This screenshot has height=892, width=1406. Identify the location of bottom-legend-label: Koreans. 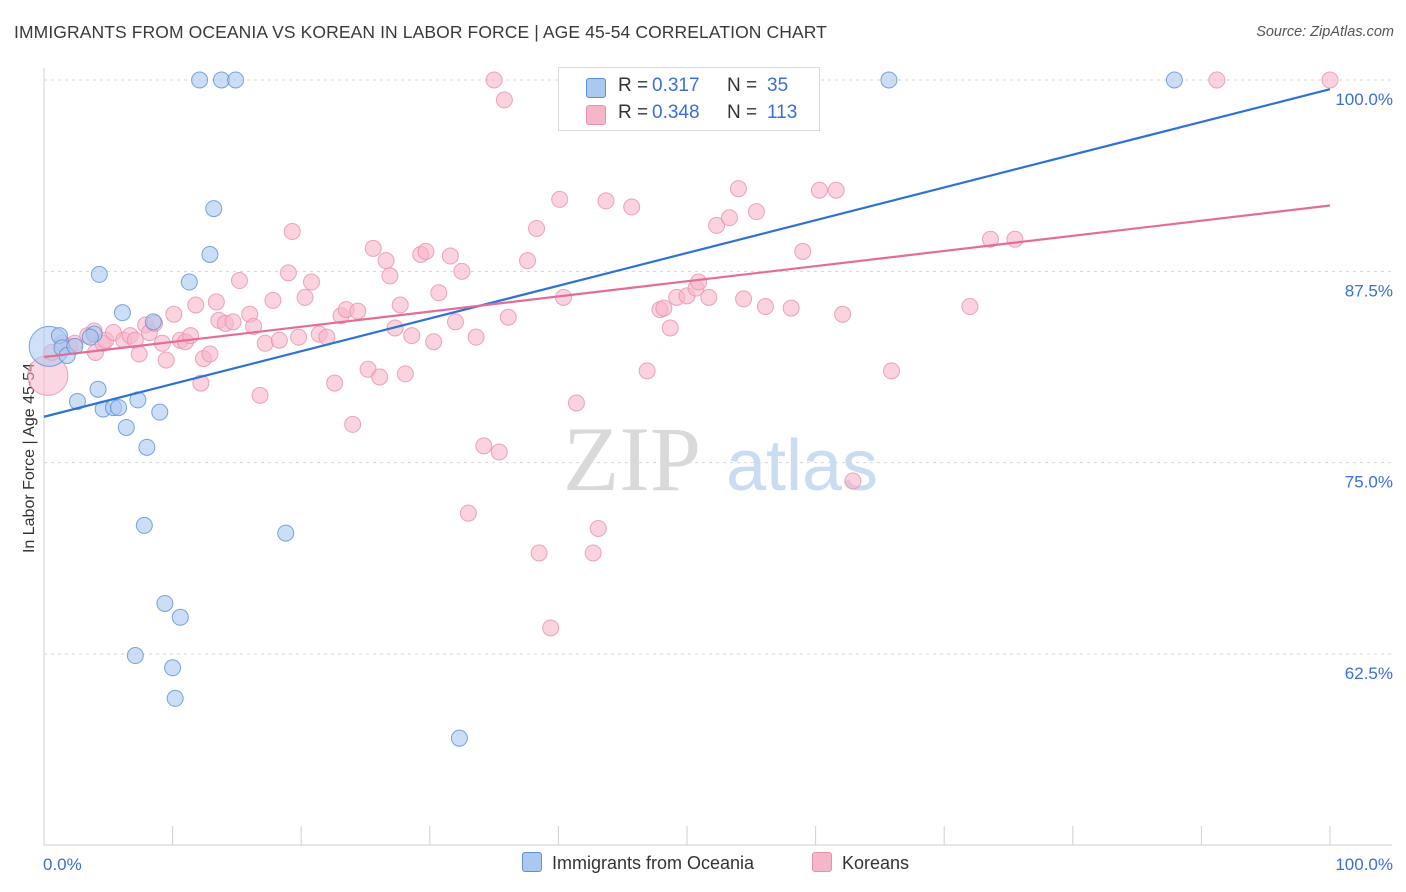
(876, 863).